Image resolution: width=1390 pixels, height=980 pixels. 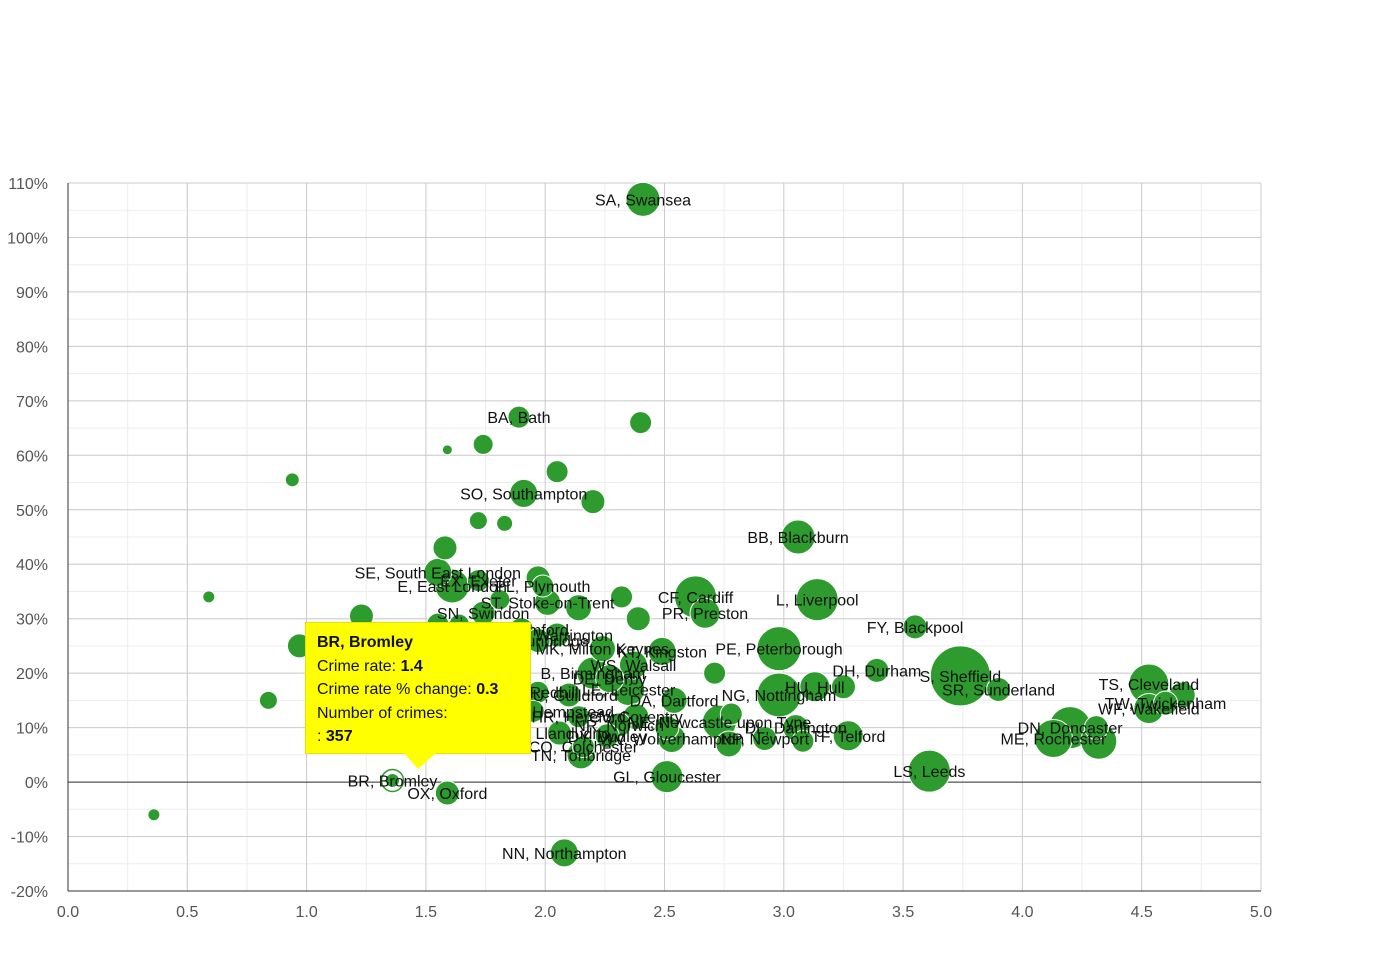 I want to click on bubble-label: NP, Newport, so click(x=764, y=740).